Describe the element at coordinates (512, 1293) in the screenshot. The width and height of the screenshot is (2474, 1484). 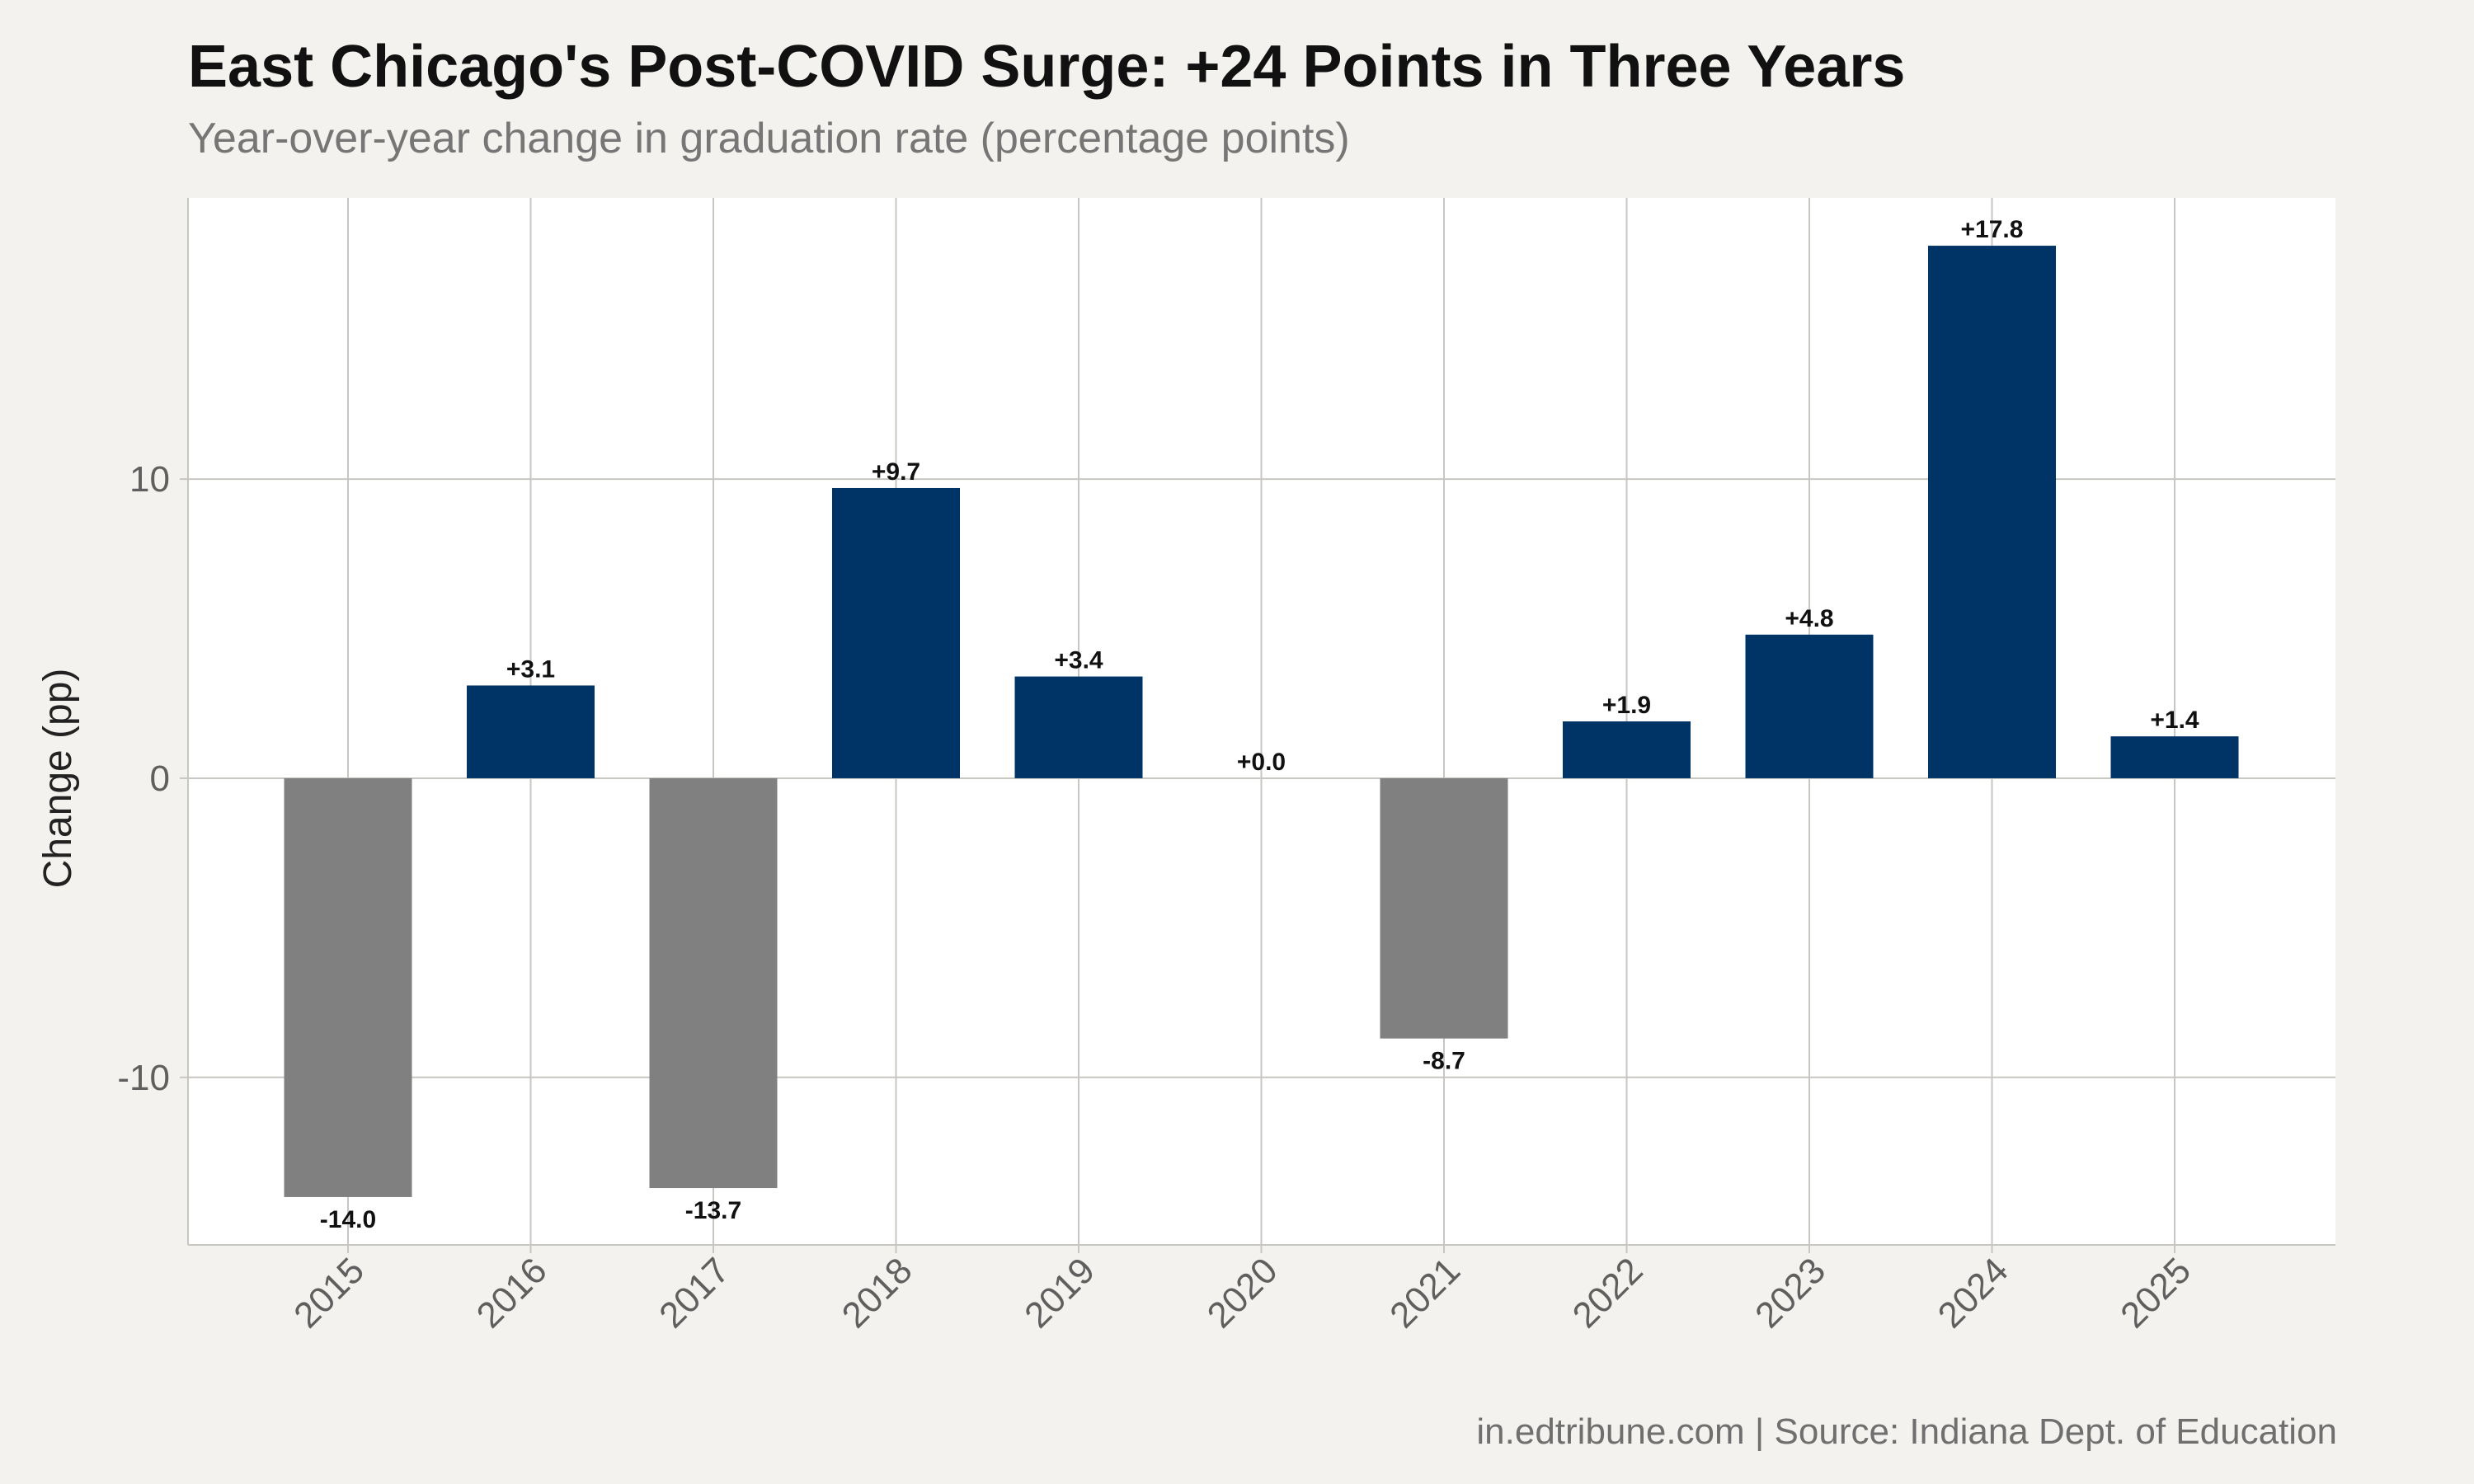
I see `x-tick-label-2016: 2016` at that location.